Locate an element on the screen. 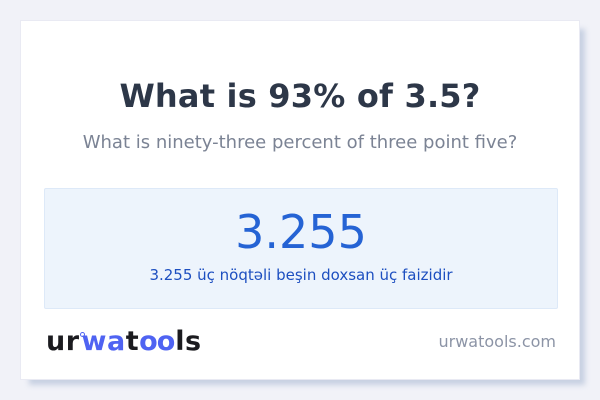  logo-text-part: ls is located at coordinates (188, 341).